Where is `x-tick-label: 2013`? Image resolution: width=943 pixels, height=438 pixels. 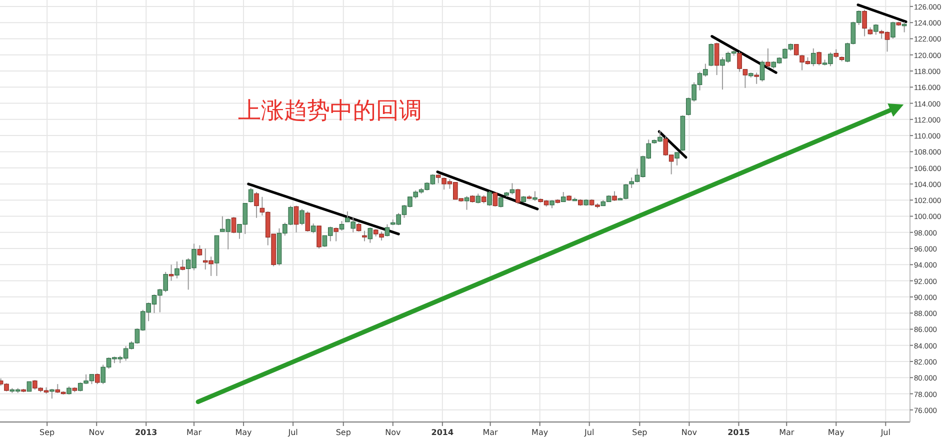
x-tick-label: 2013 is located at coordinates (146, 432).